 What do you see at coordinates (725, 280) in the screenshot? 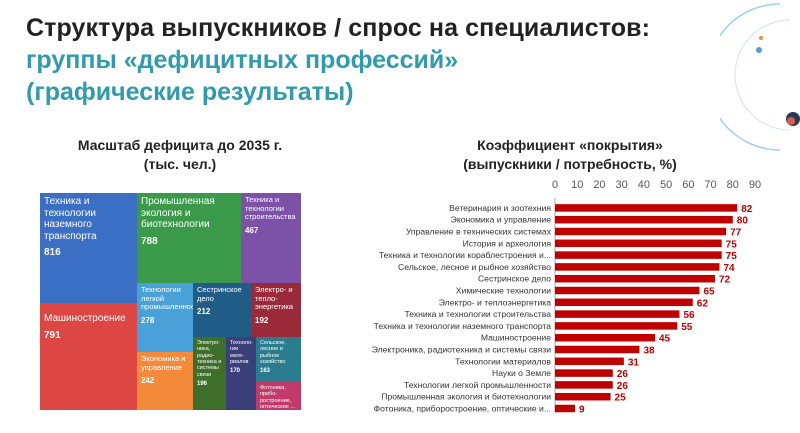
I see `data-label: 72` at bounding box center [725, 280].